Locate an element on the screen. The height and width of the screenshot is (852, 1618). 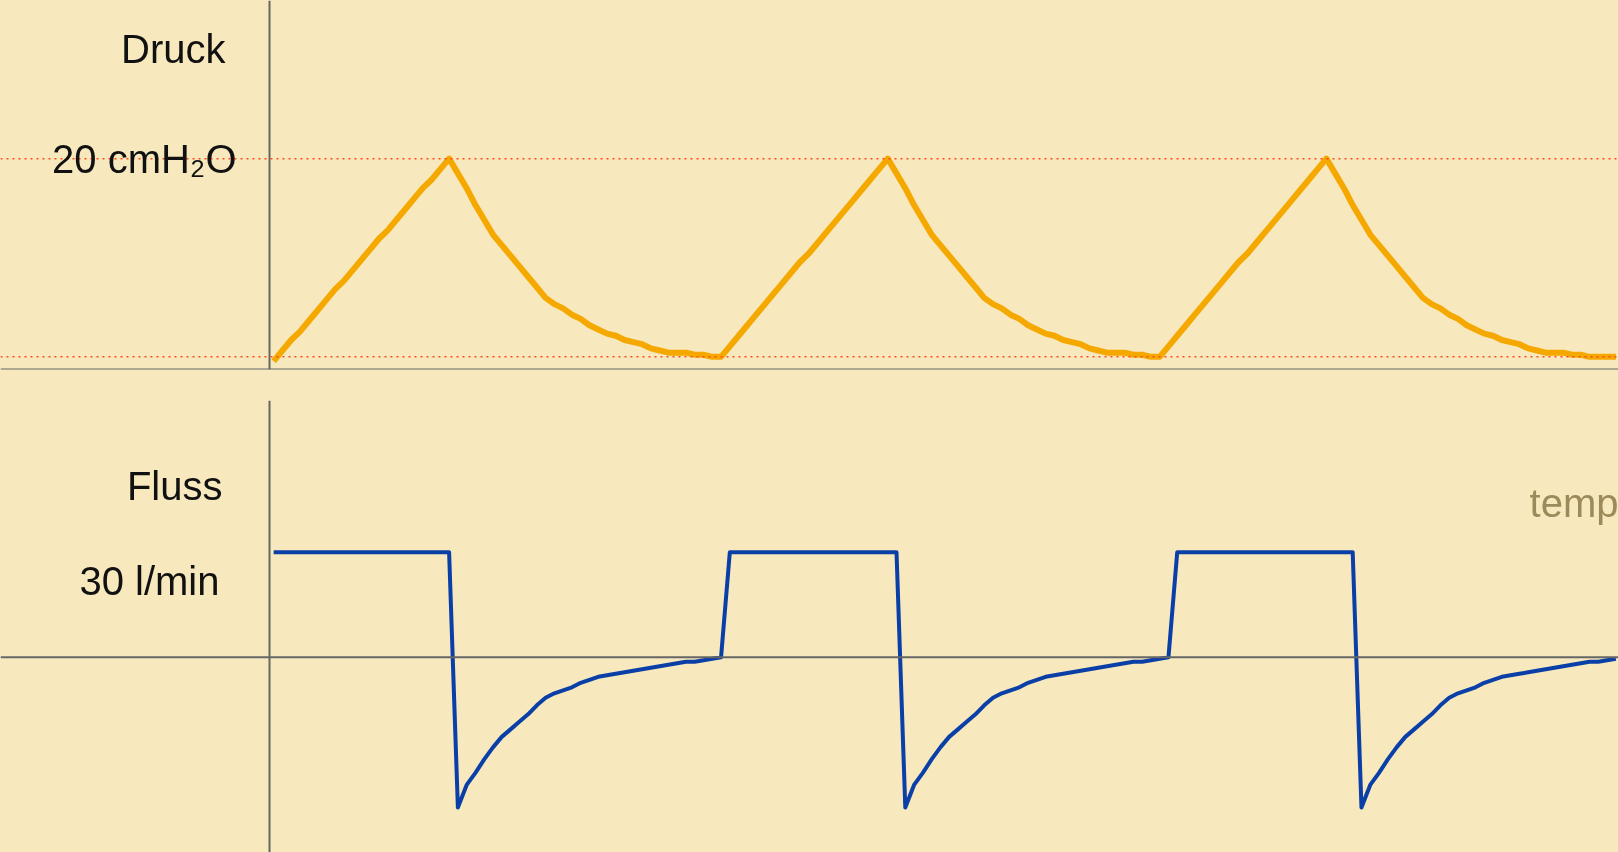
text: 30 l/min is located at coordinates (149, 580).